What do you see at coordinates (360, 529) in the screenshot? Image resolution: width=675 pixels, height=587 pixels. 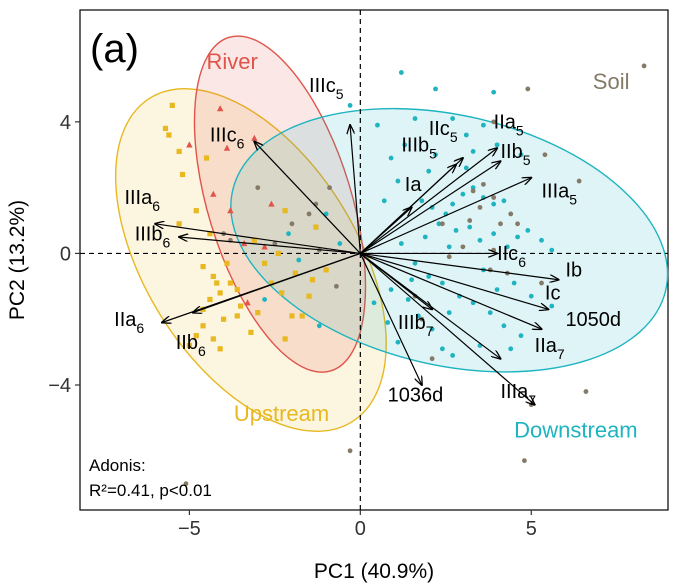 I see `x-tick-label: 0` at bounding box center [360, 529].